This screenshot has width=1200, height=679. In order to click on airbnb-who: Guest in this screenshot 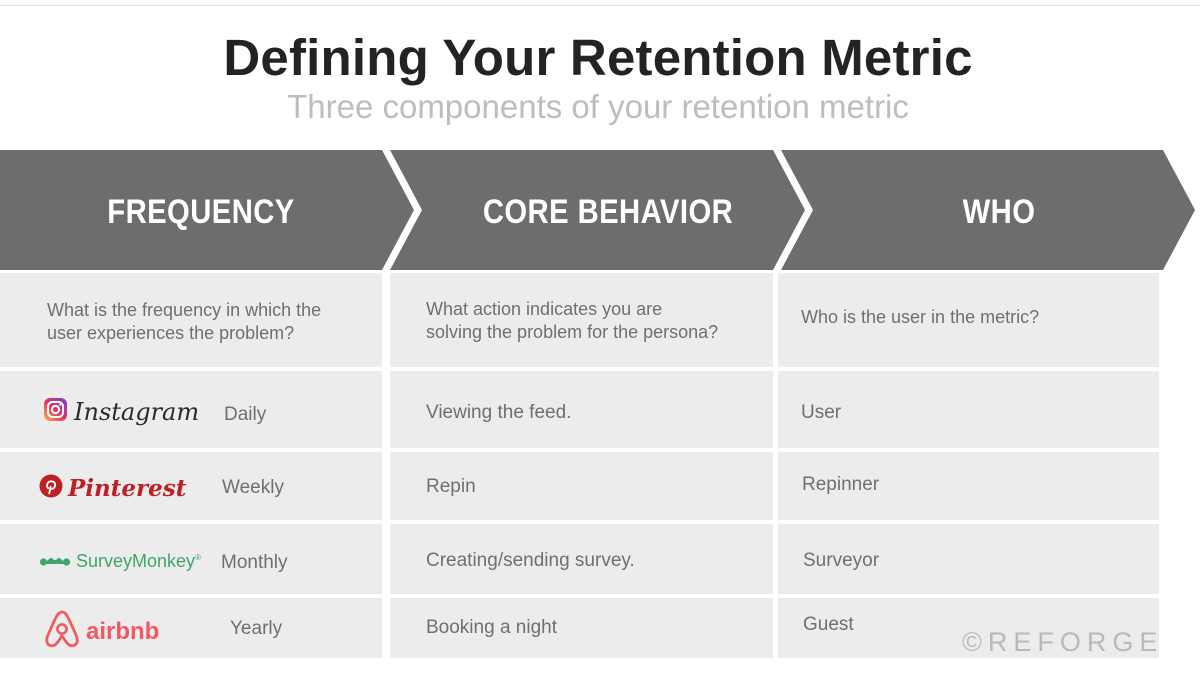, I will do `click(828, 624)`.